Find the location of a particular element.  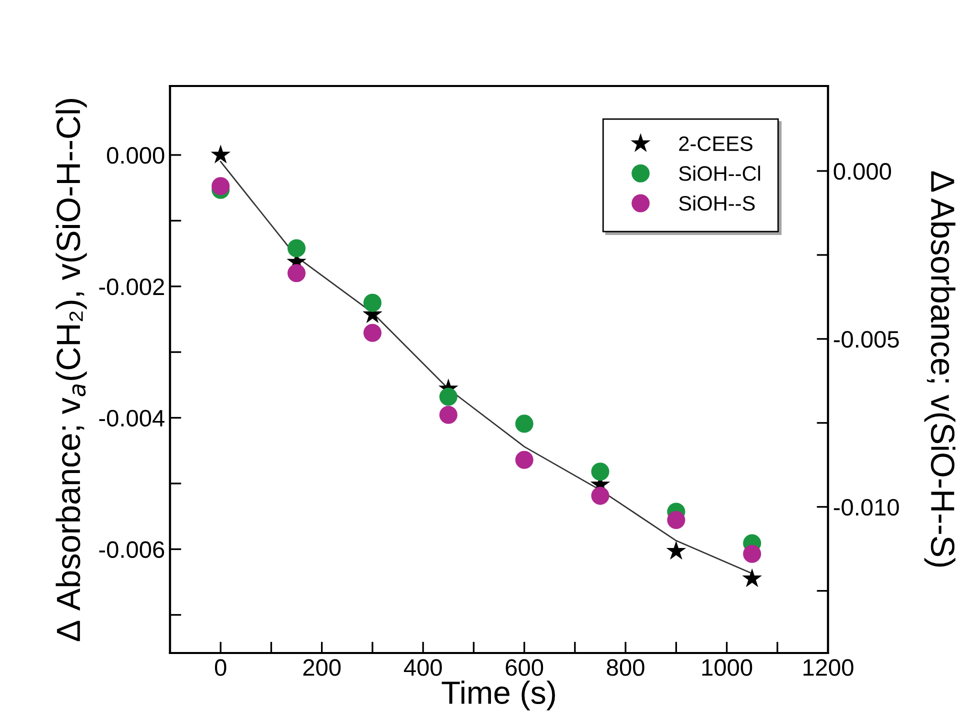

x-tick-label: 200 is located at coordinates (322, 667).